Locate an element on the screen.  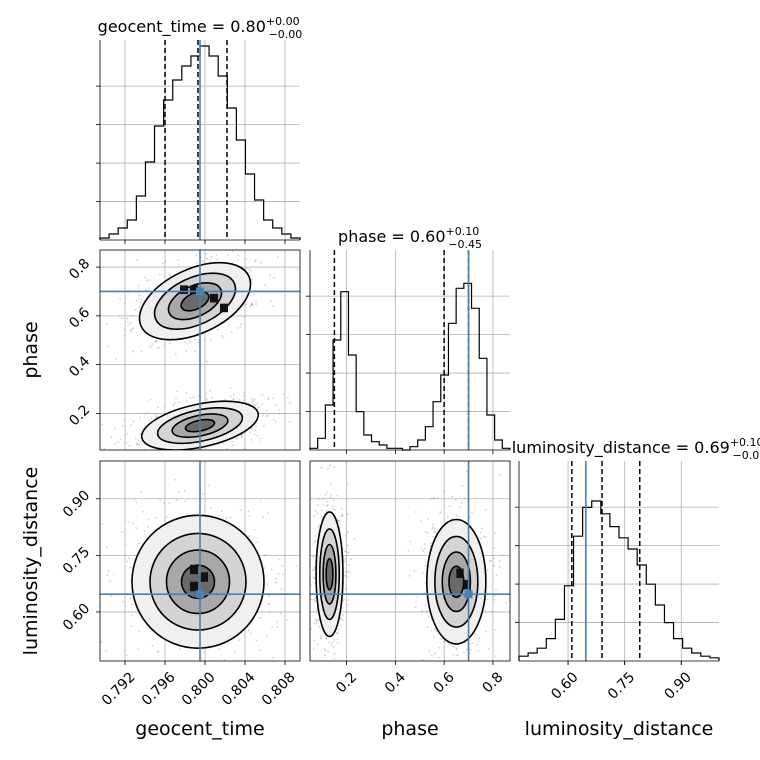
histogram-step is located at coordinates (619, 580).